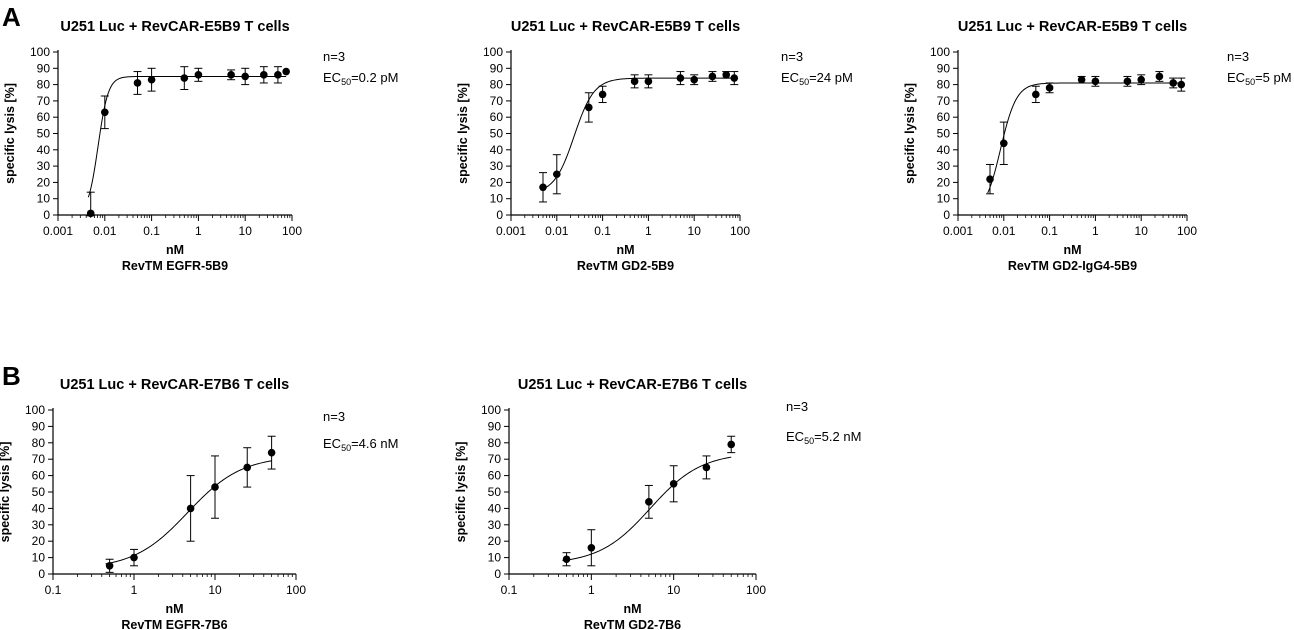  I want to click on ec50-annotation: EC50=4.6 nM, so click(360, 444).